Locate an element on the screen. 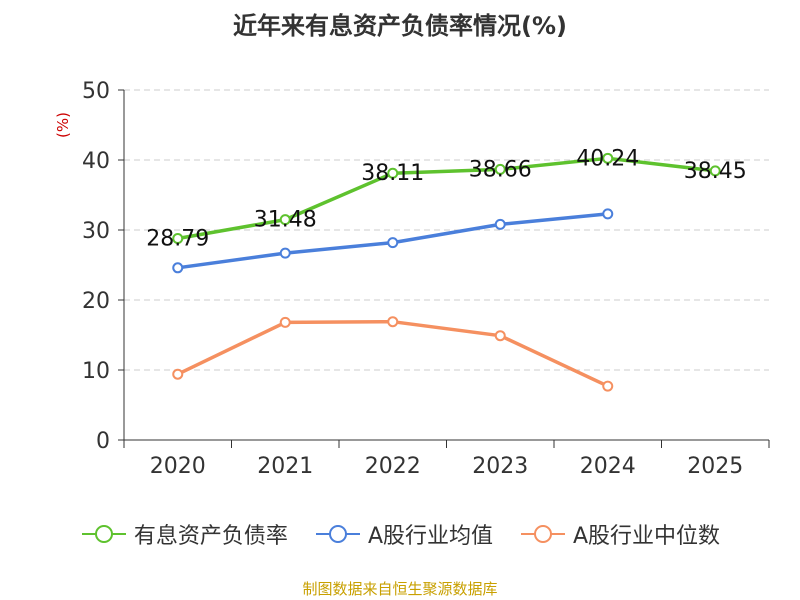 This screenshot has height=600, width=800. y-tick-label: 20 is located at coordinates (96, 301).